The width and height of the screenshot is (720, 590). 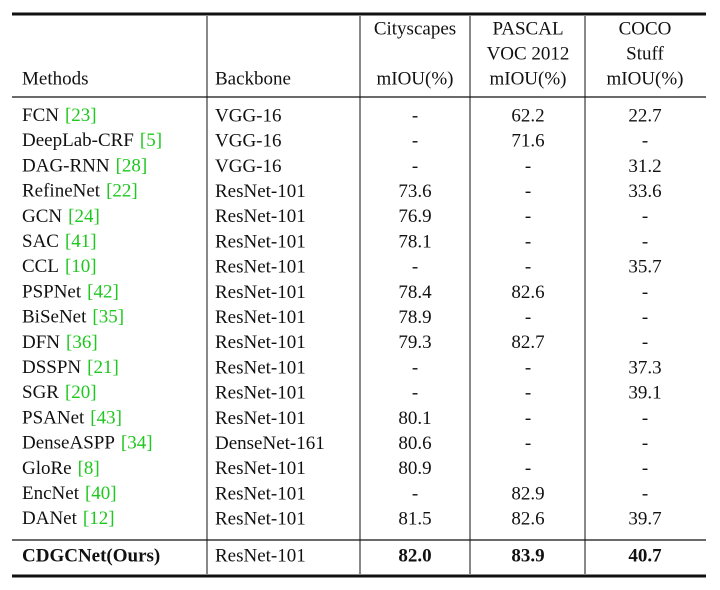 What do you see at coordinates (59, 115) in the screenshot?
I see `method-cell: FCN [23]` at bounding box center [59, 115].